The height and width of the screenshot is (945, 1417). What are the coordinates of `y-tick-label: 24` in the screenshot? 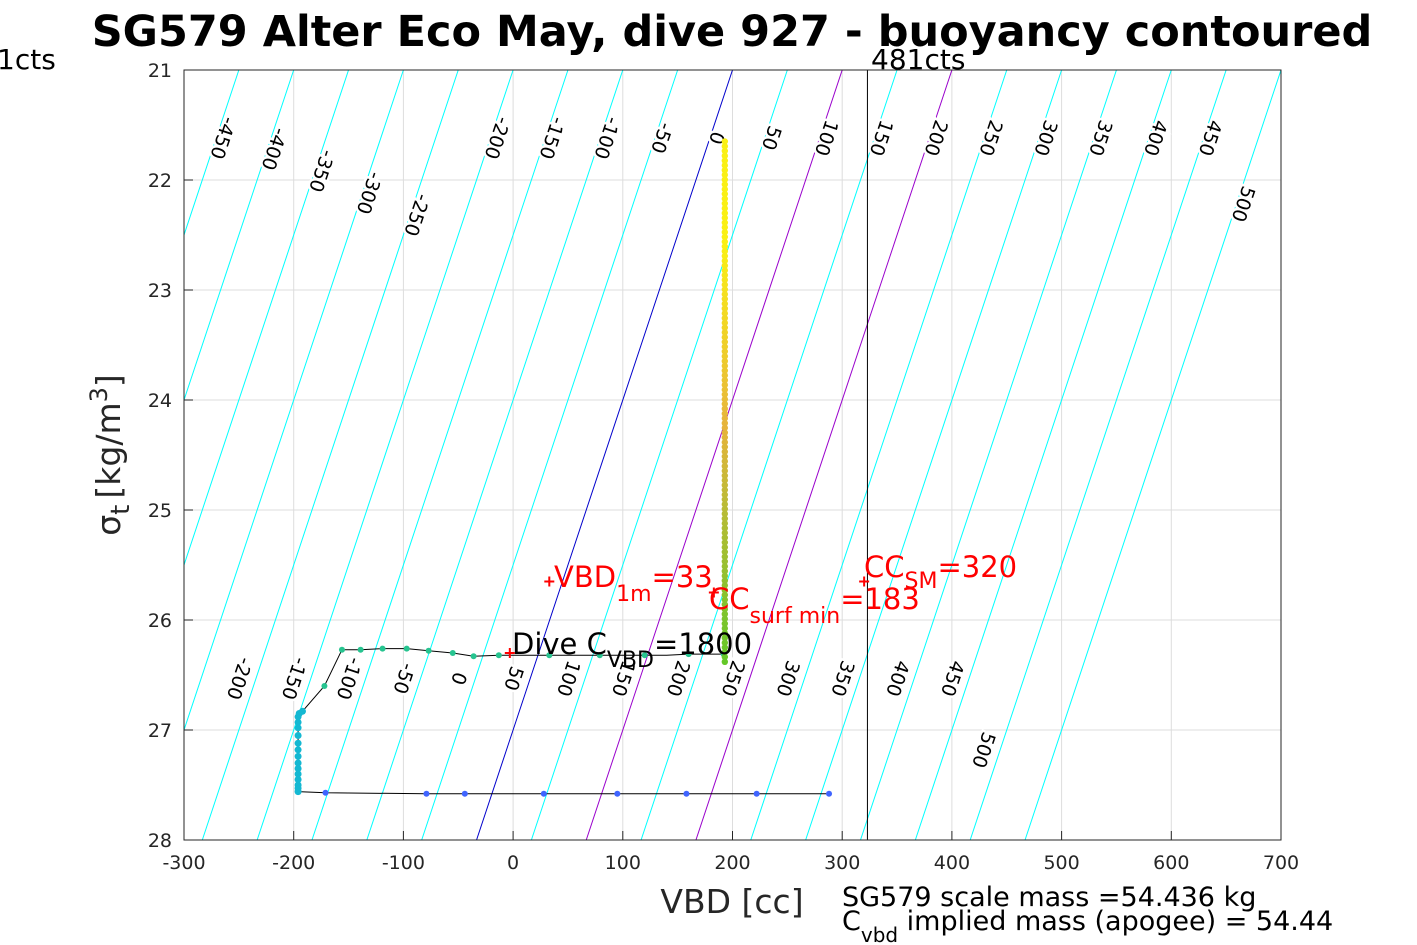 It's located at (160, 401).